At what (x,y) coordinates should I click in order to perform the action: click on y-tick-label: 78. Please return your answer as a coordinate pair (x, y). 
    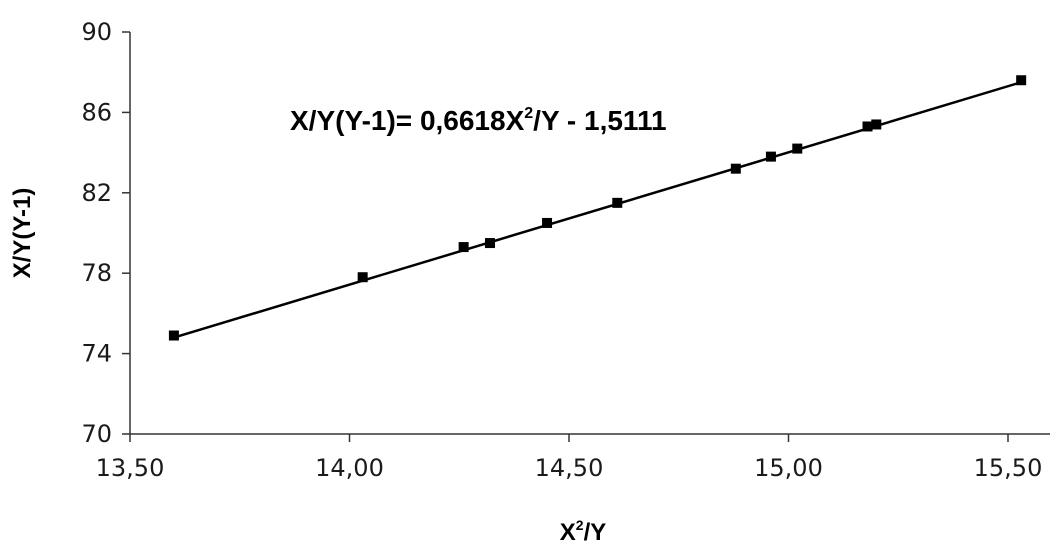
    Looking at the image, I should click on (96, 273).